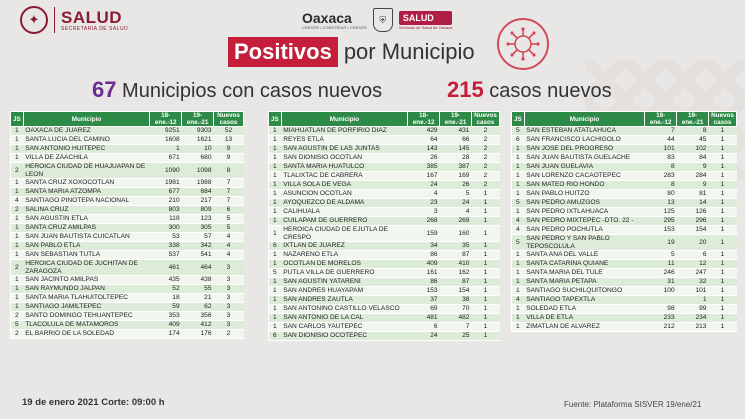  Describe the element at coordinates (455, 336) in the screenshot. I see `cases-jan19-cell: 25` at that location.